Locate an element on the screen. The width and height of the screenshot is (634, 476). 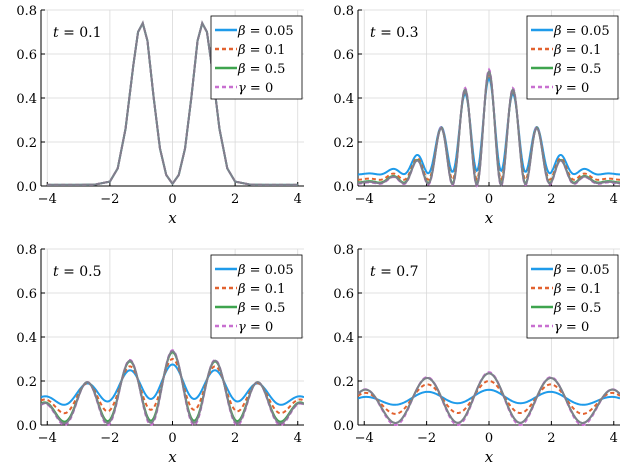
series-line--0-1 is located at coordinates (489, 397).